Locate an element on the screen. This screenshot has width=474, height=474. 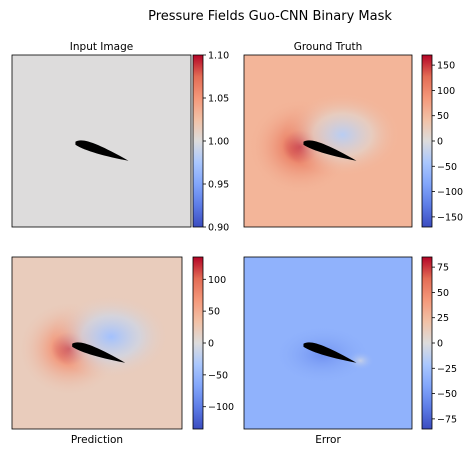
colorbar: 75 50 25 0 −25 −50 −75 is located at coordinates (439, 343).